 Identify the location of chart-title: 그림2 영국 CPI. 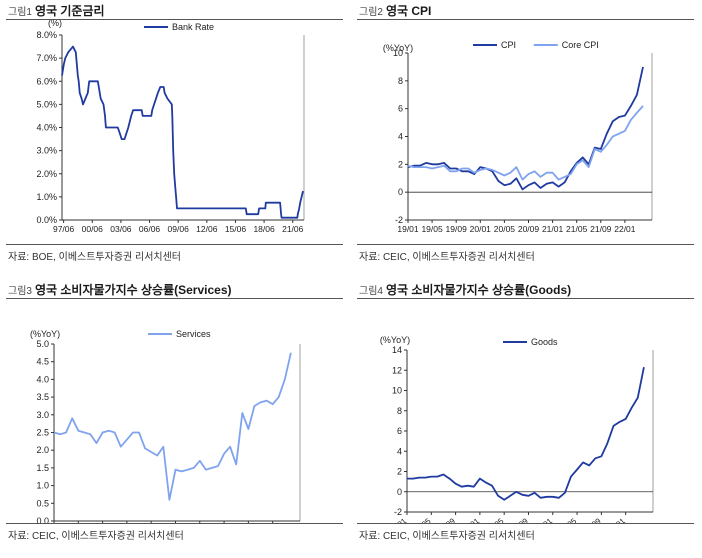
(395, 10).